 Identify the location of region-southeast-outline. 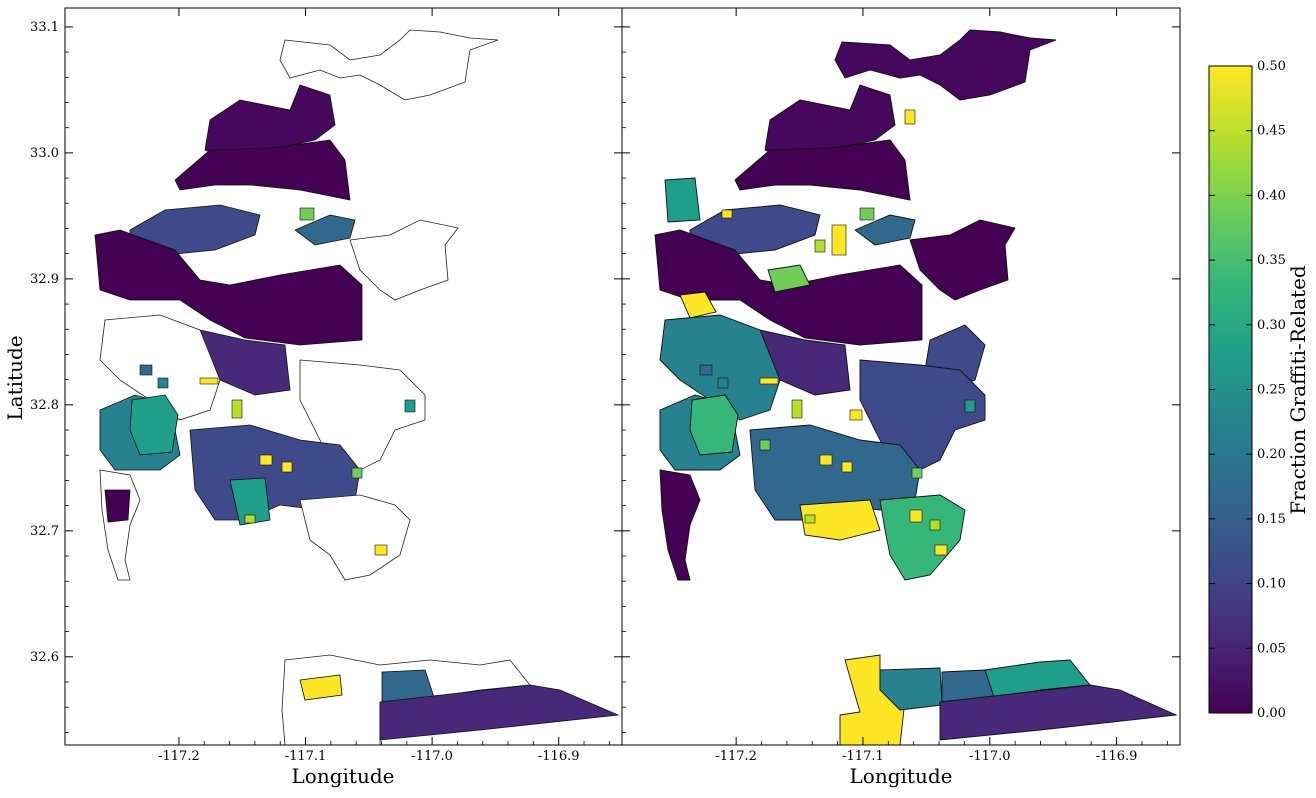
(355, 537).